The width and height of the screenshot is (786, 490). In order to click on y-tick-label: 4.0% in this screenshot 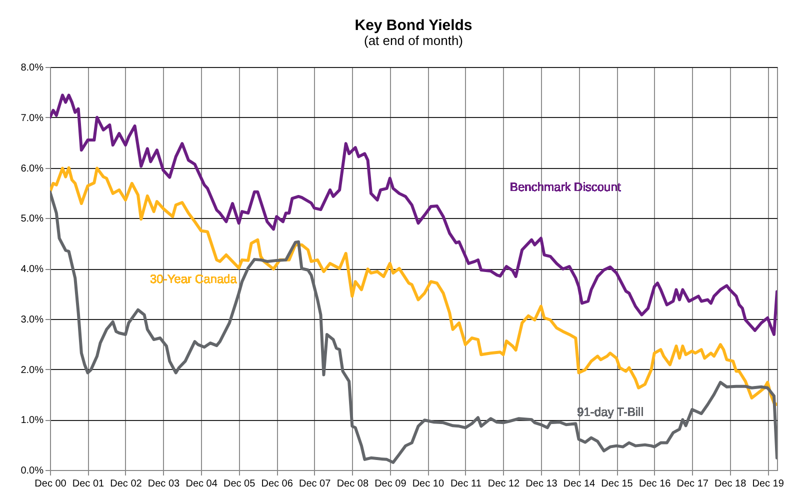, I will do `click(32, 269)`.